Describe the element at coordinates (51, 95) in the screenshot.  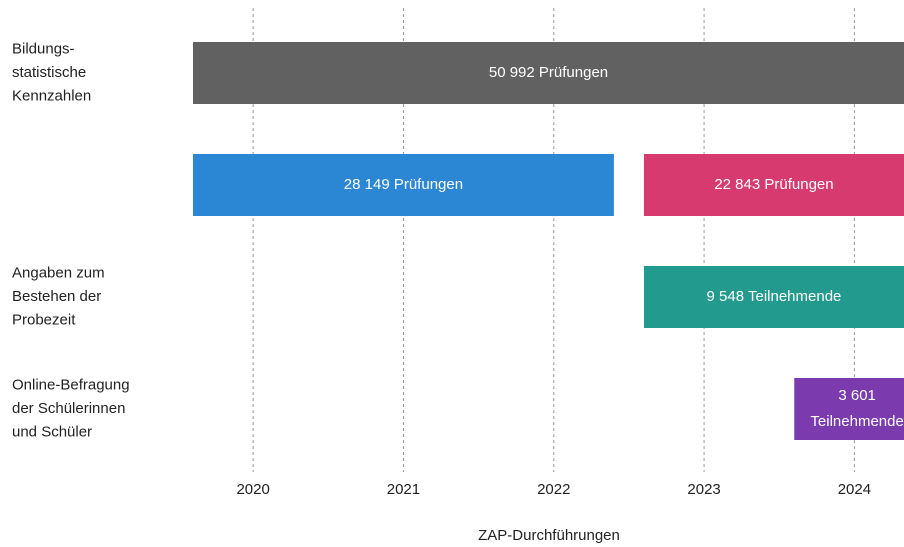
I see `row-label: Kennzahlen` at that location.